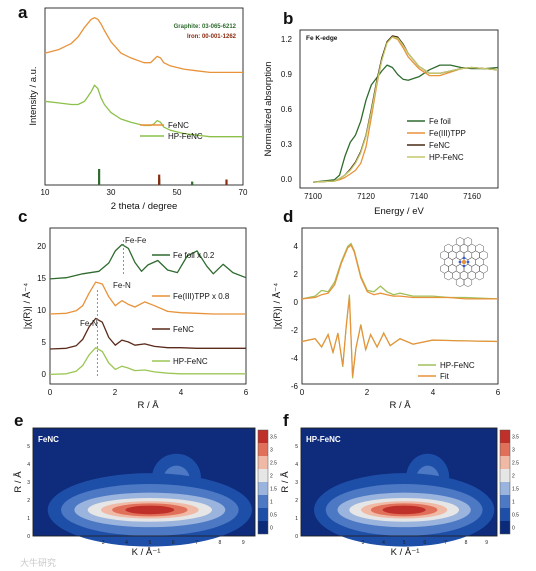  What do you see at coordinates (513, 477) in the screenshot?
I see `colorbar-tick-label: 2` at bounding box center [513, 477].